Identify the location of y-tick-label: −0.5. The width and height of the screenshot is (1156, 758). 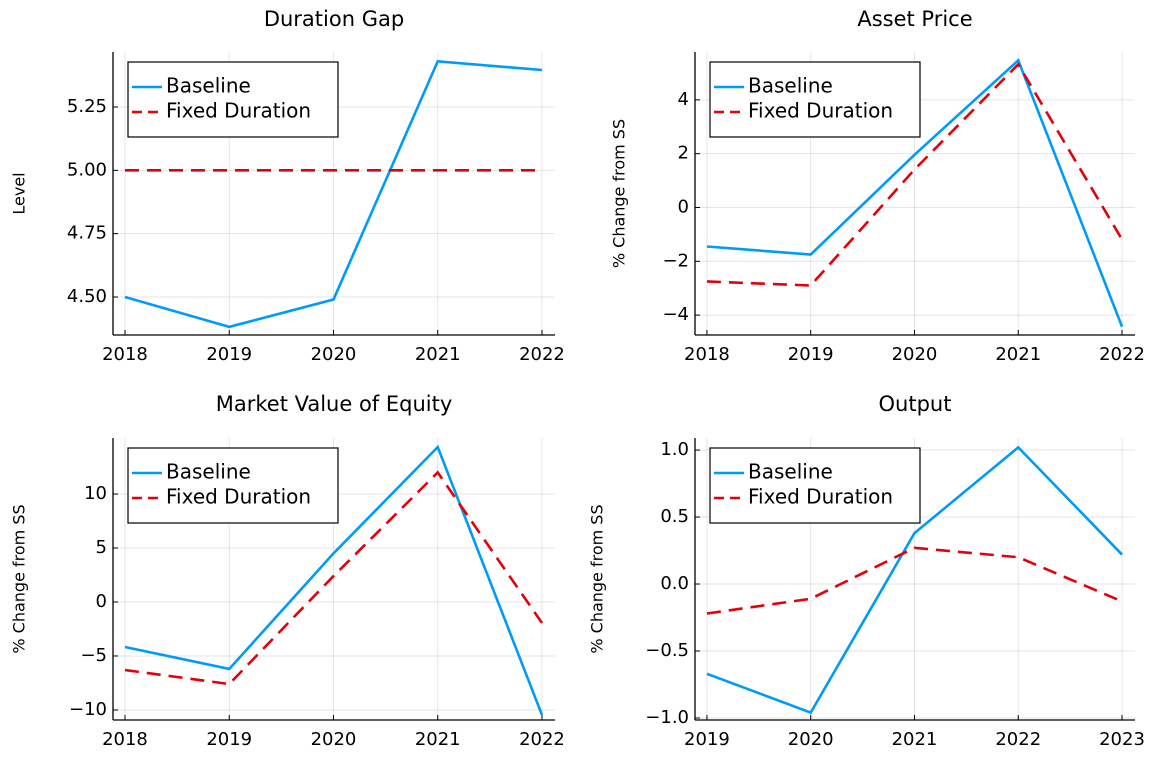
(667, 650).